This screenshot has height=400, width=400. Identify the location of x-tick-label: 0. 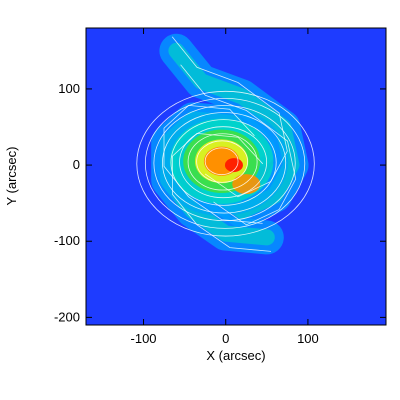
(225, 338).